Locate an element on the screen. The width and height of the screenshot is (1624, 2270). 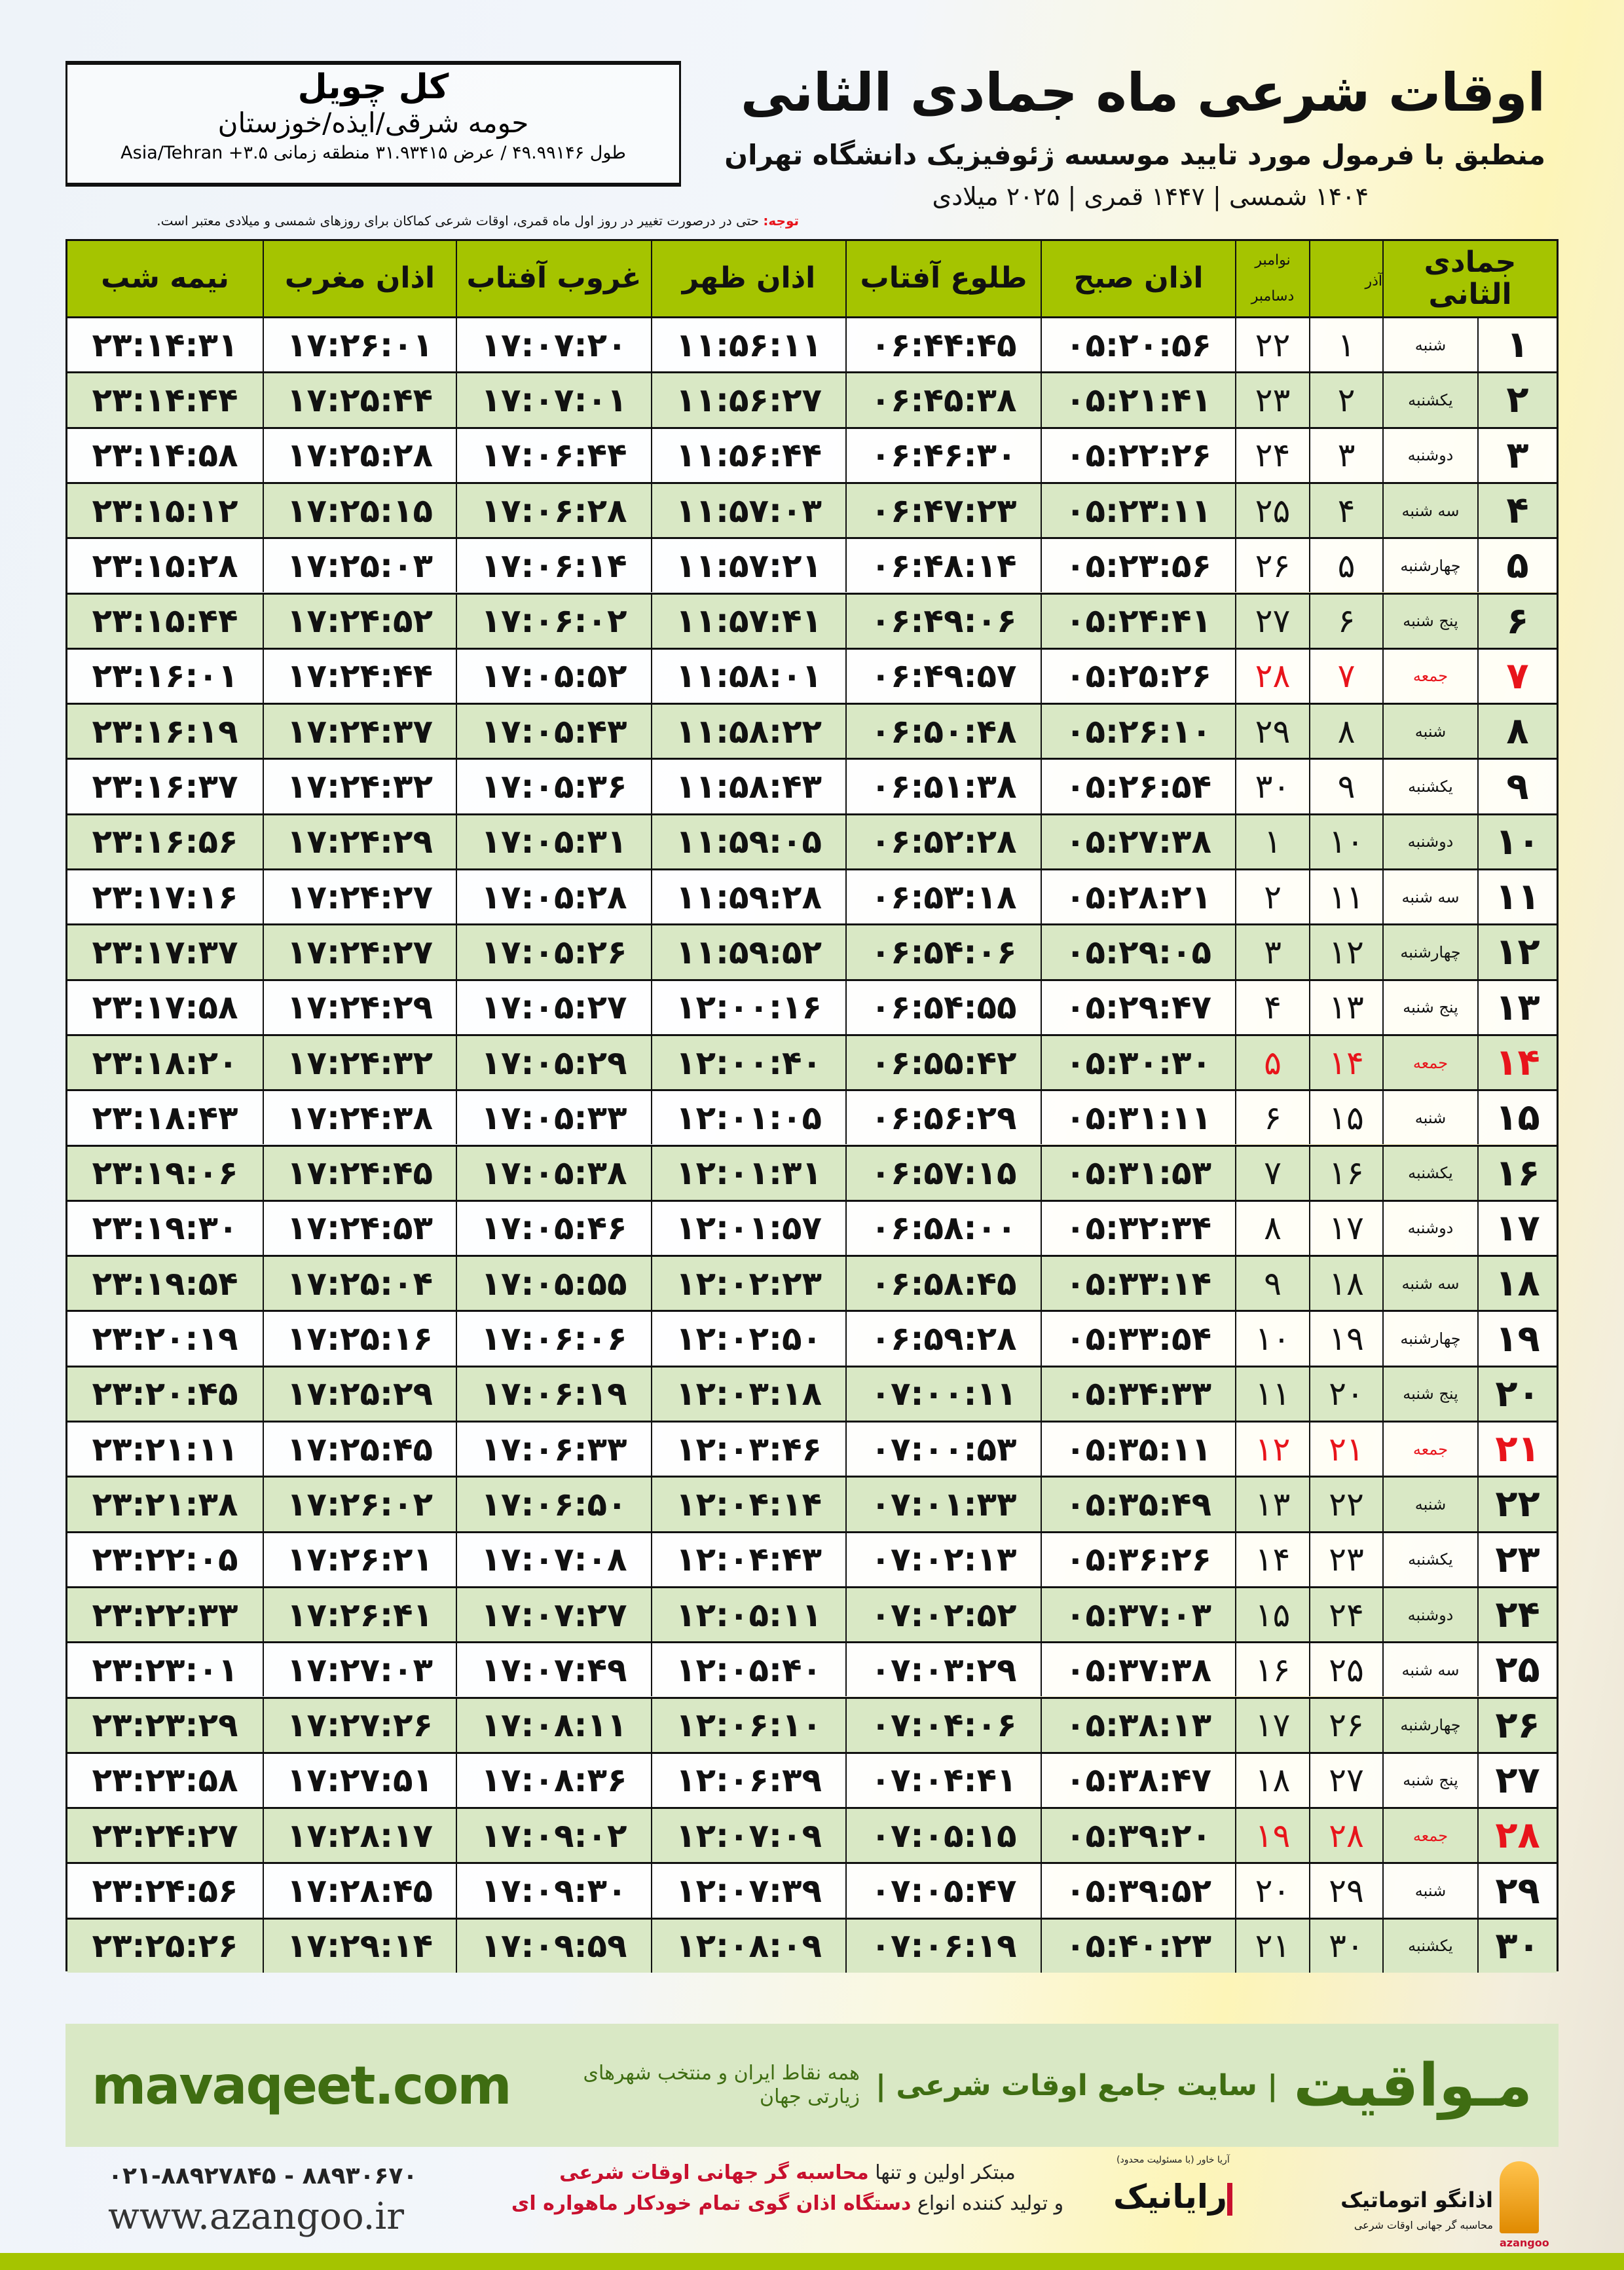
dhuhr-time: ۱۲:۰۴:۴۳ is located at coordinates (748, 1559).